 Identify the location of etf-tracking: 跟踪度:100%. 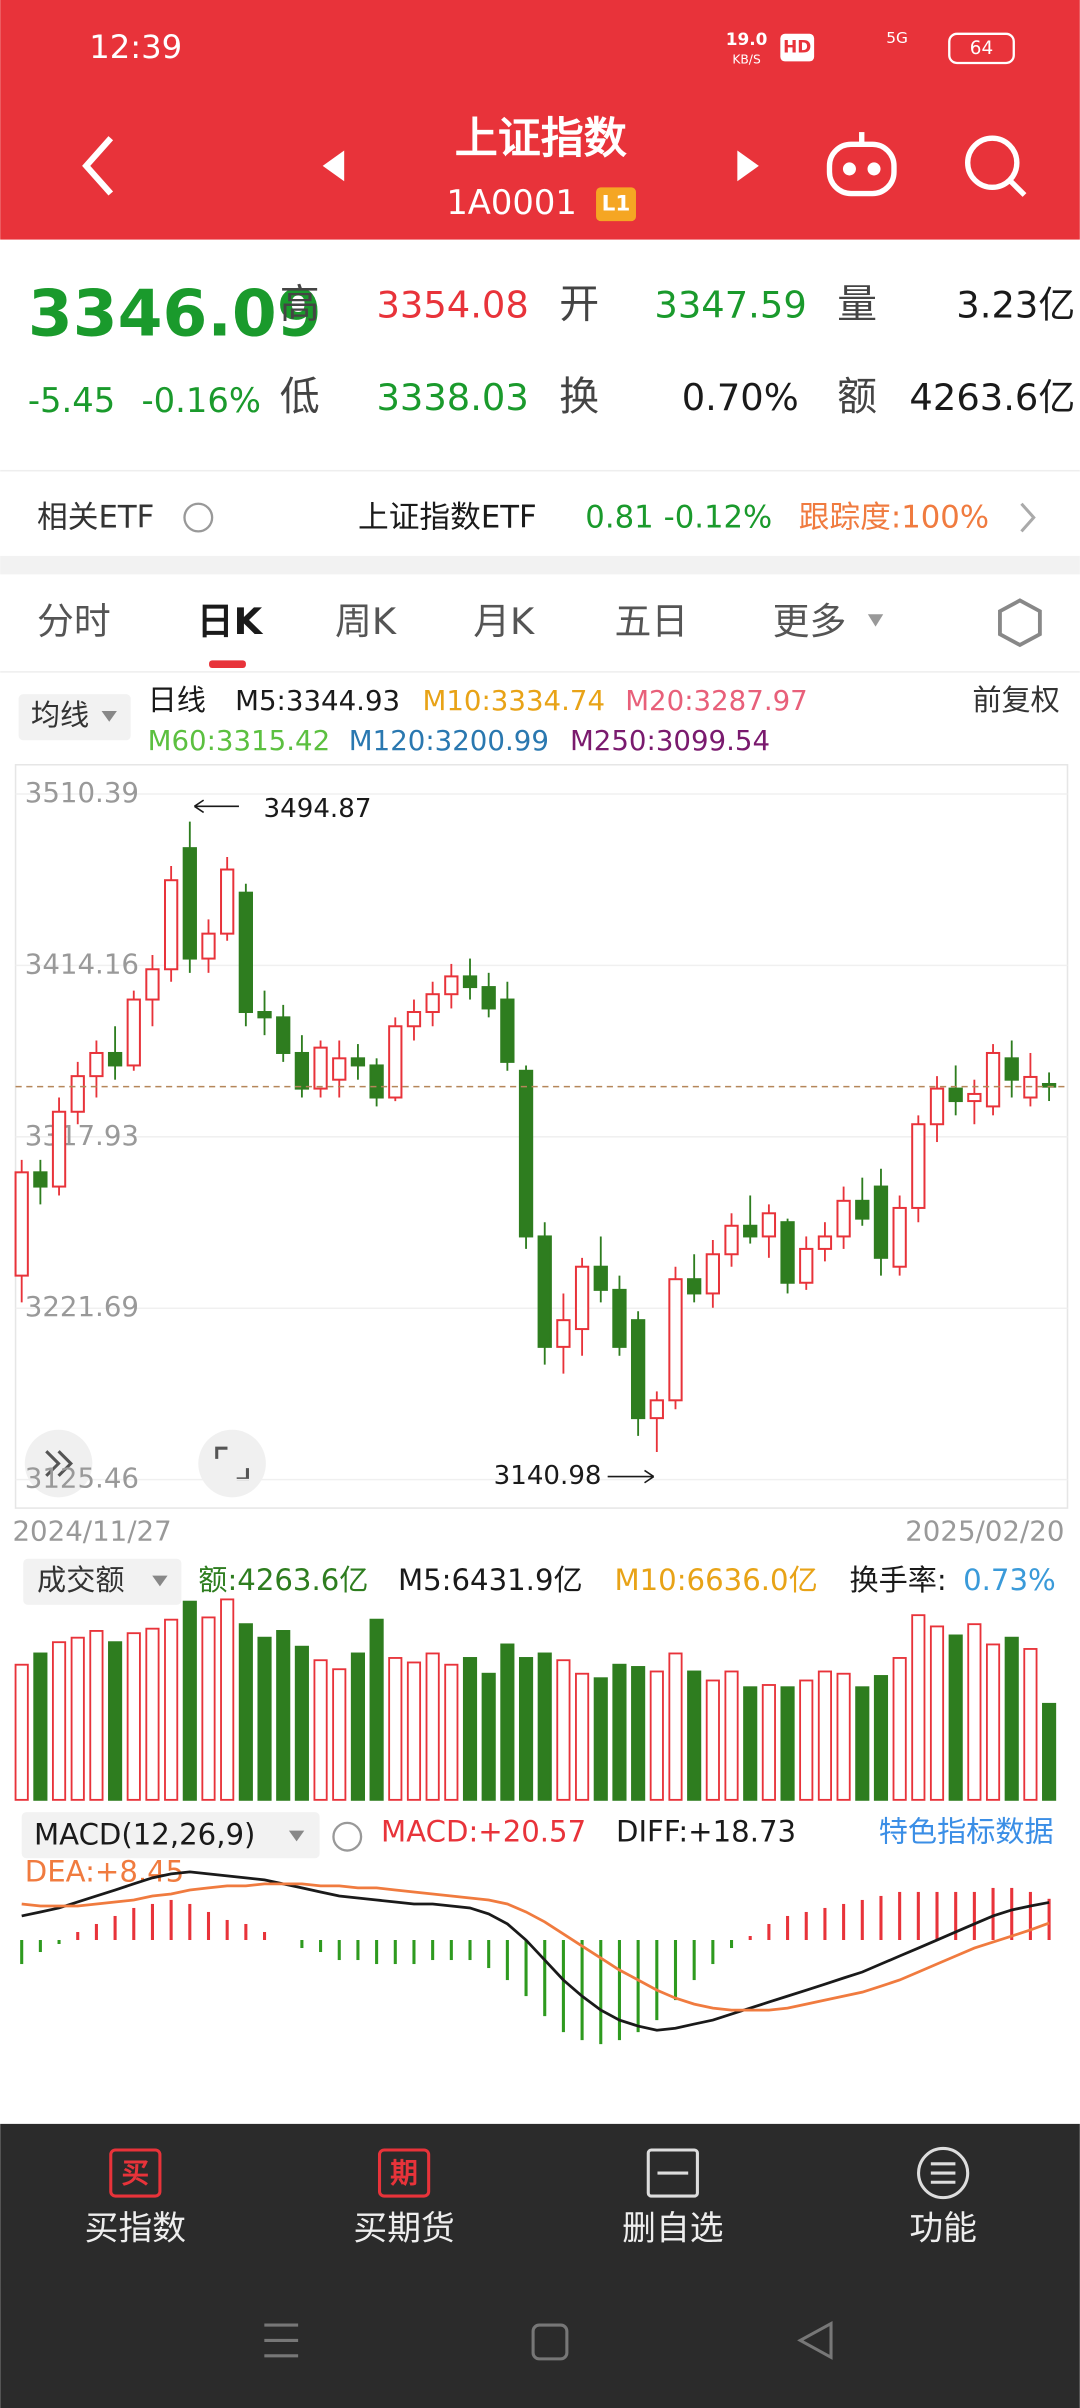
(894, 518).